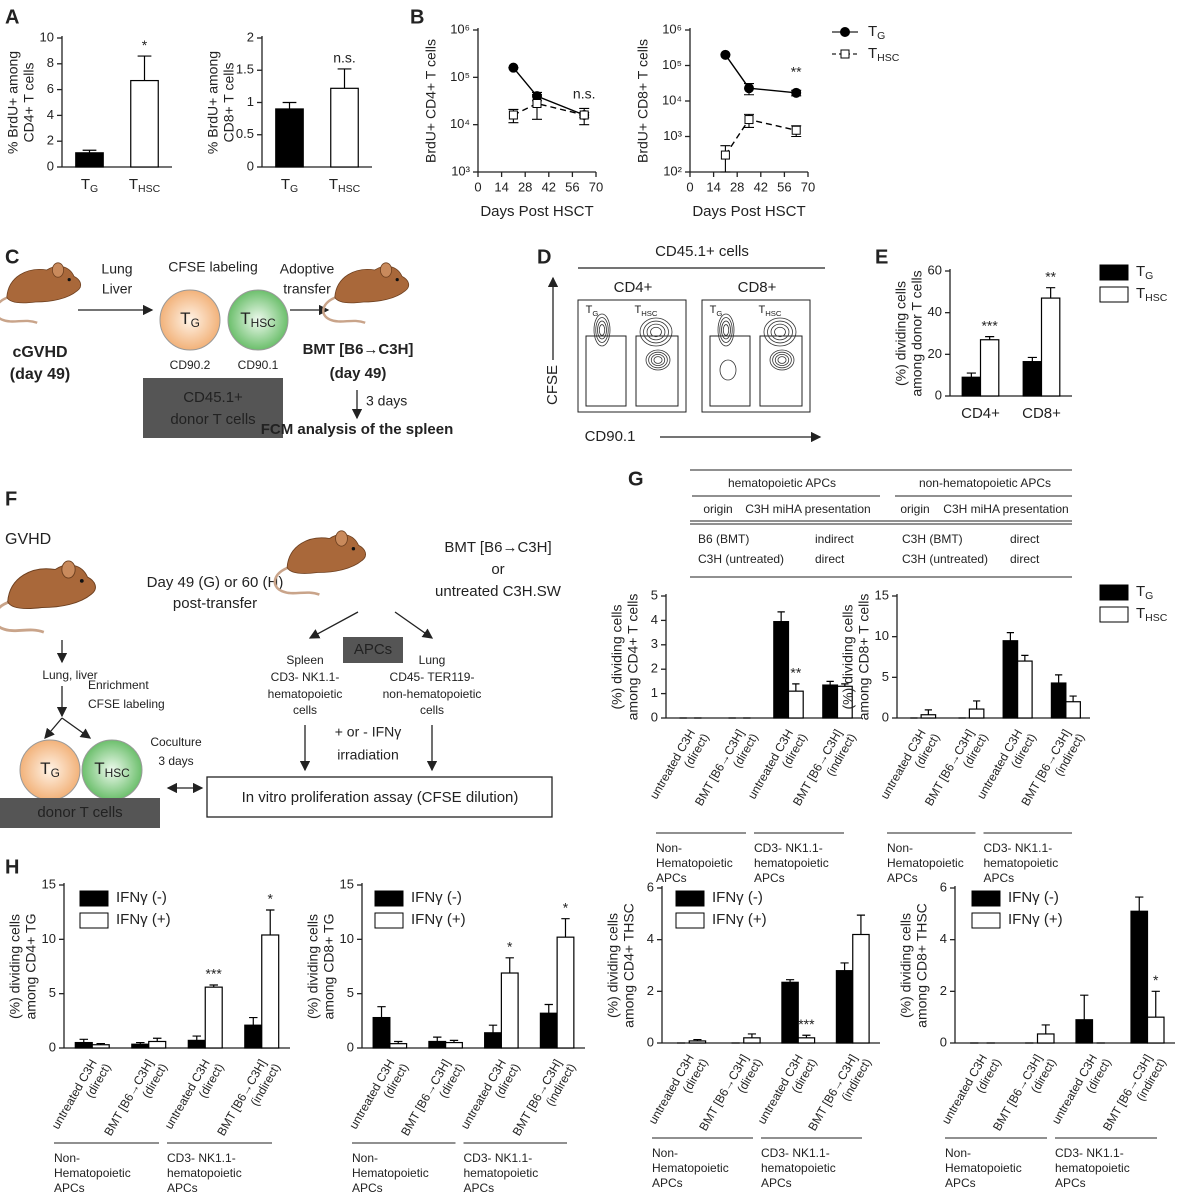  I want to click on table-cell: C3H (untreated), so click(945, 559).